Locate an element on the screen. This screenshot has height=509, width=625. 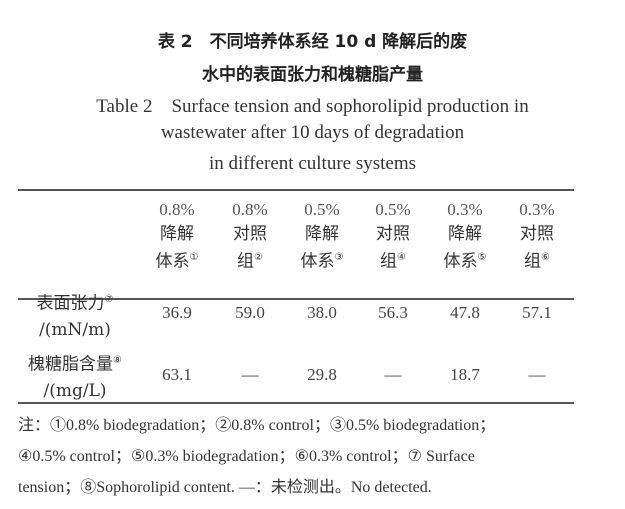
footnote-mark: ④ is located at coordinates (401, 257).